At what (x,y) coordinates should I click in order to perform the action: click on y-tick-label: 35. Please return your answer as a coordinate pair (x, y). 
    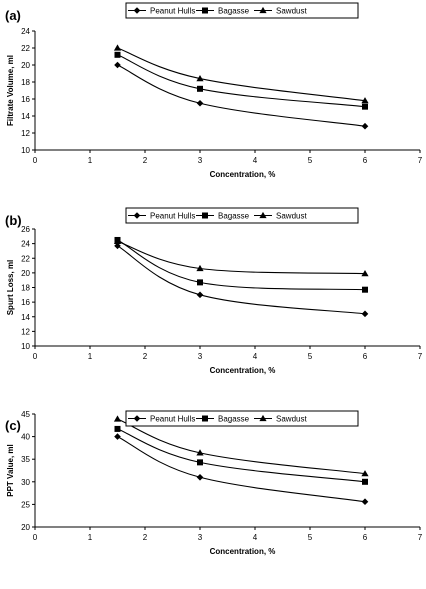
    Looking at the image, I should click on (25, 459).